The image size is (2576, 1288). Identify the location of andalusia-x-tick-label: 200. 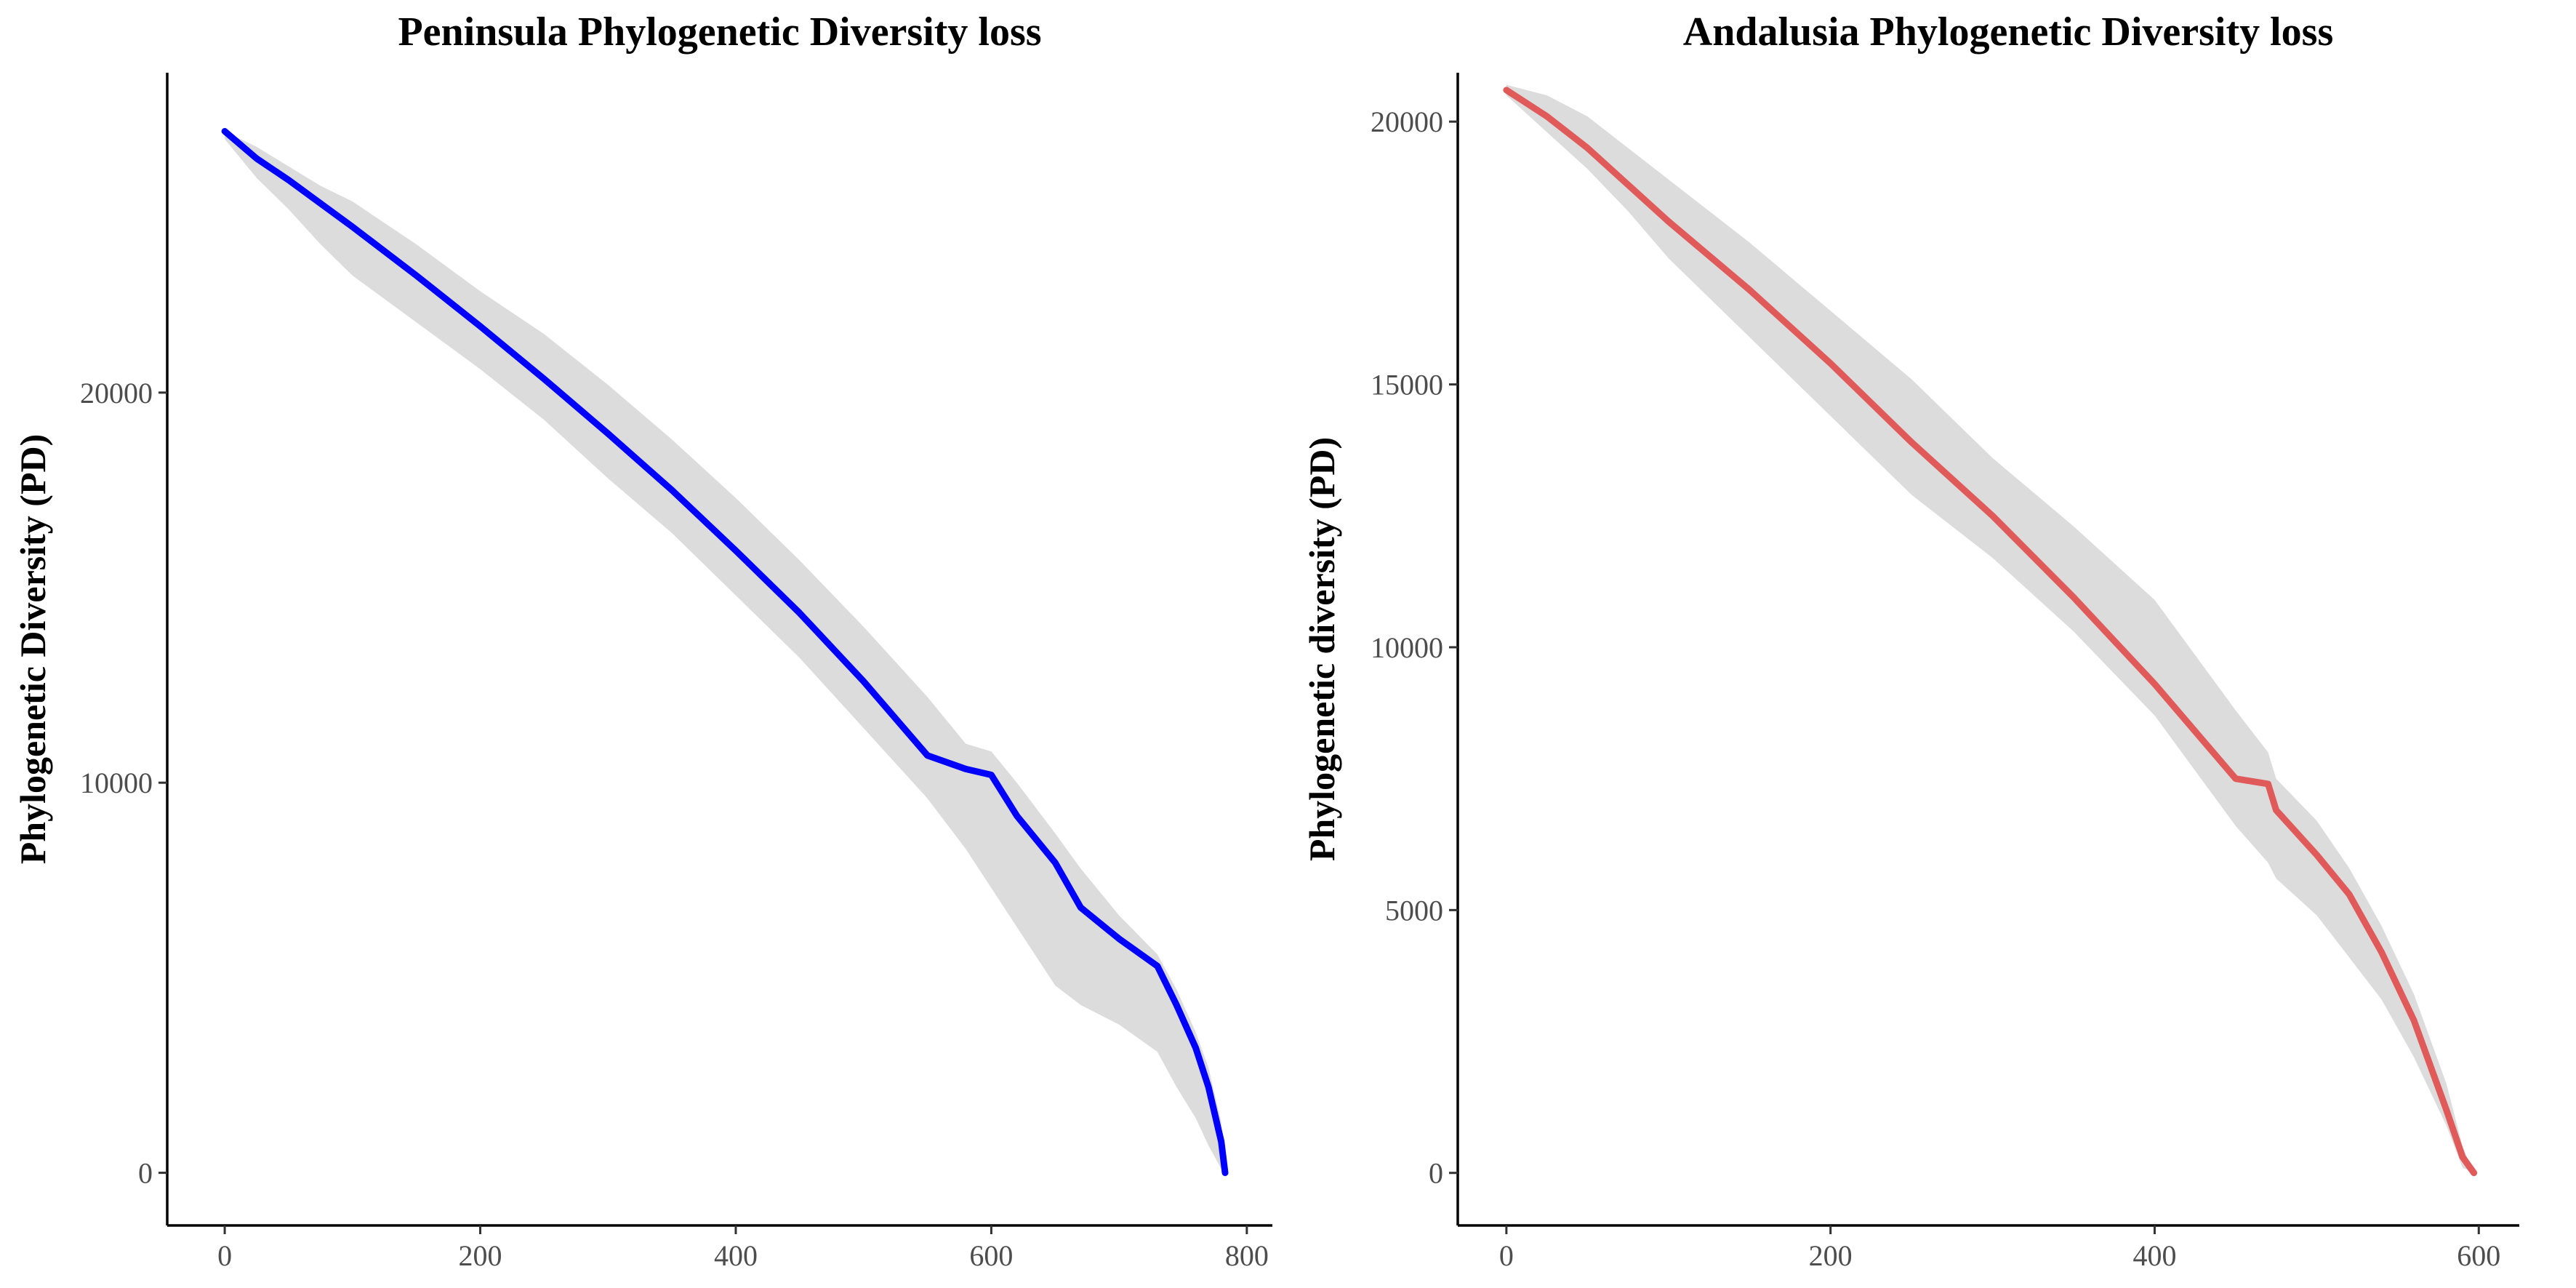
(1831, 1255).